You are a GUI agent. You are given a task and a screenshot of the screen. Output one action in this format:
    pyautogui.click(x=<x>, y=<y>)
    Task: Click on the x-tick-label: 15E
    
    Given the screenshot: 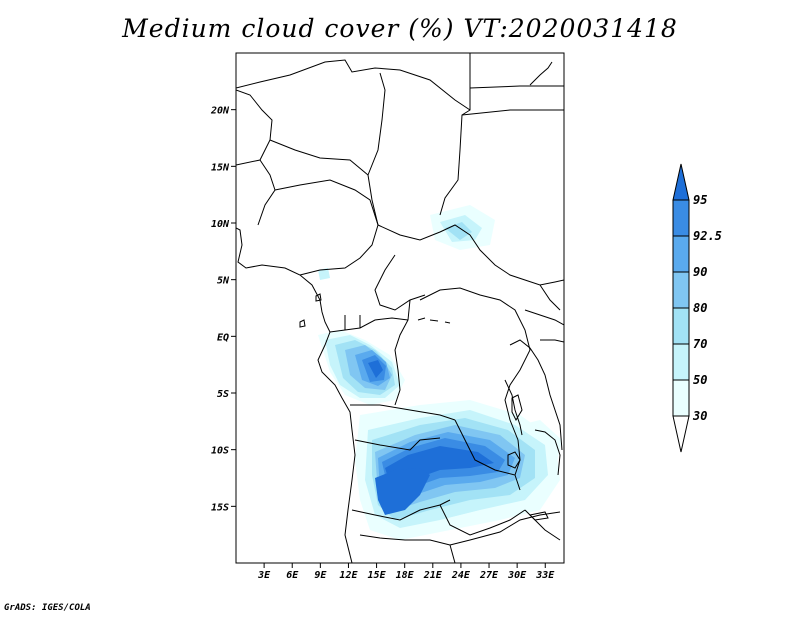 What is the action you would take?
    pyautogui.click(x=377, y=575)
    